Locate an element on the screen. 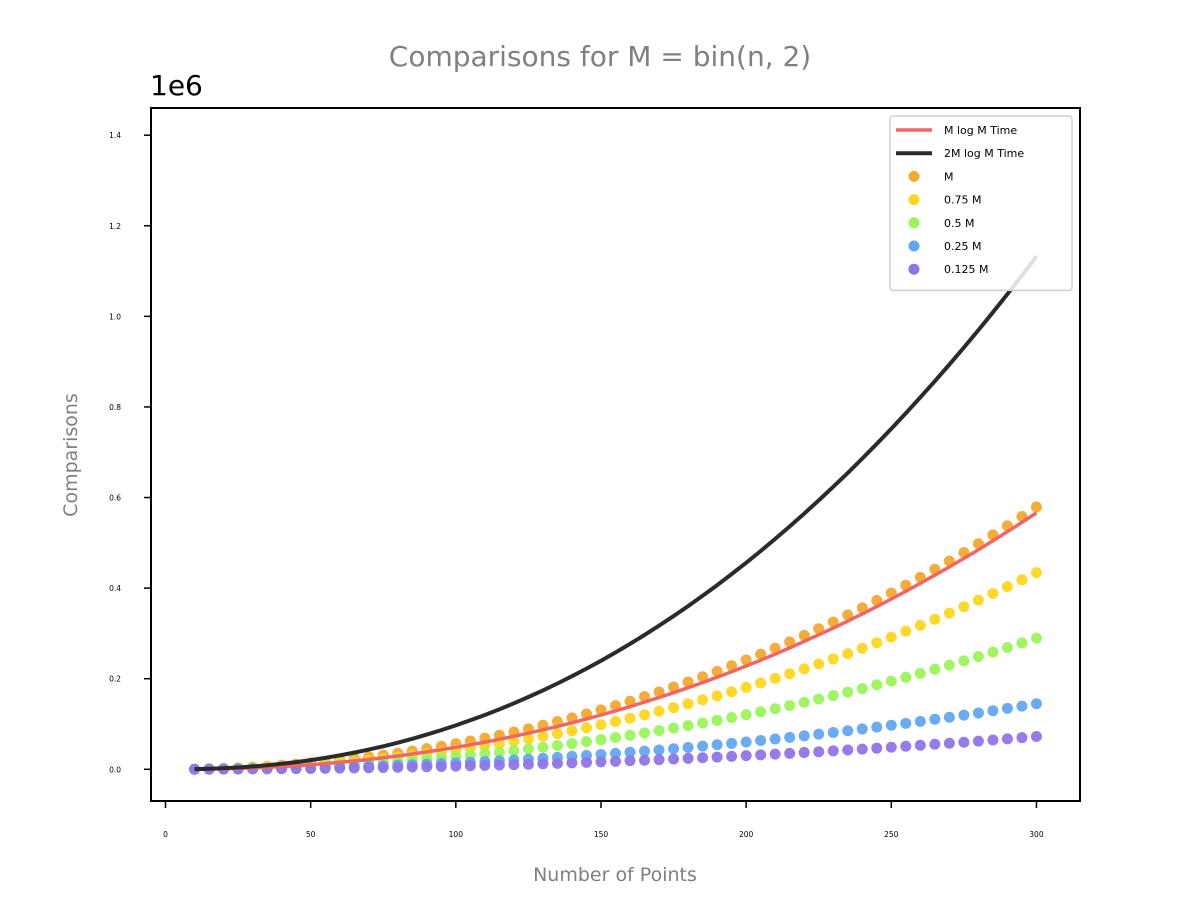  legend-label: M is located at coordinates (949, 176).